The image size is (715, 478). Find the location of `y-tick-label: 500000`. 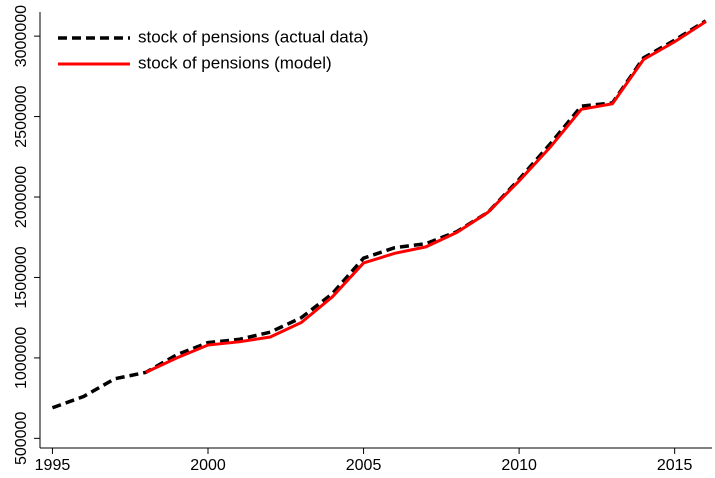

y-tick-label: 500000 is located at coordinates (21, 438).